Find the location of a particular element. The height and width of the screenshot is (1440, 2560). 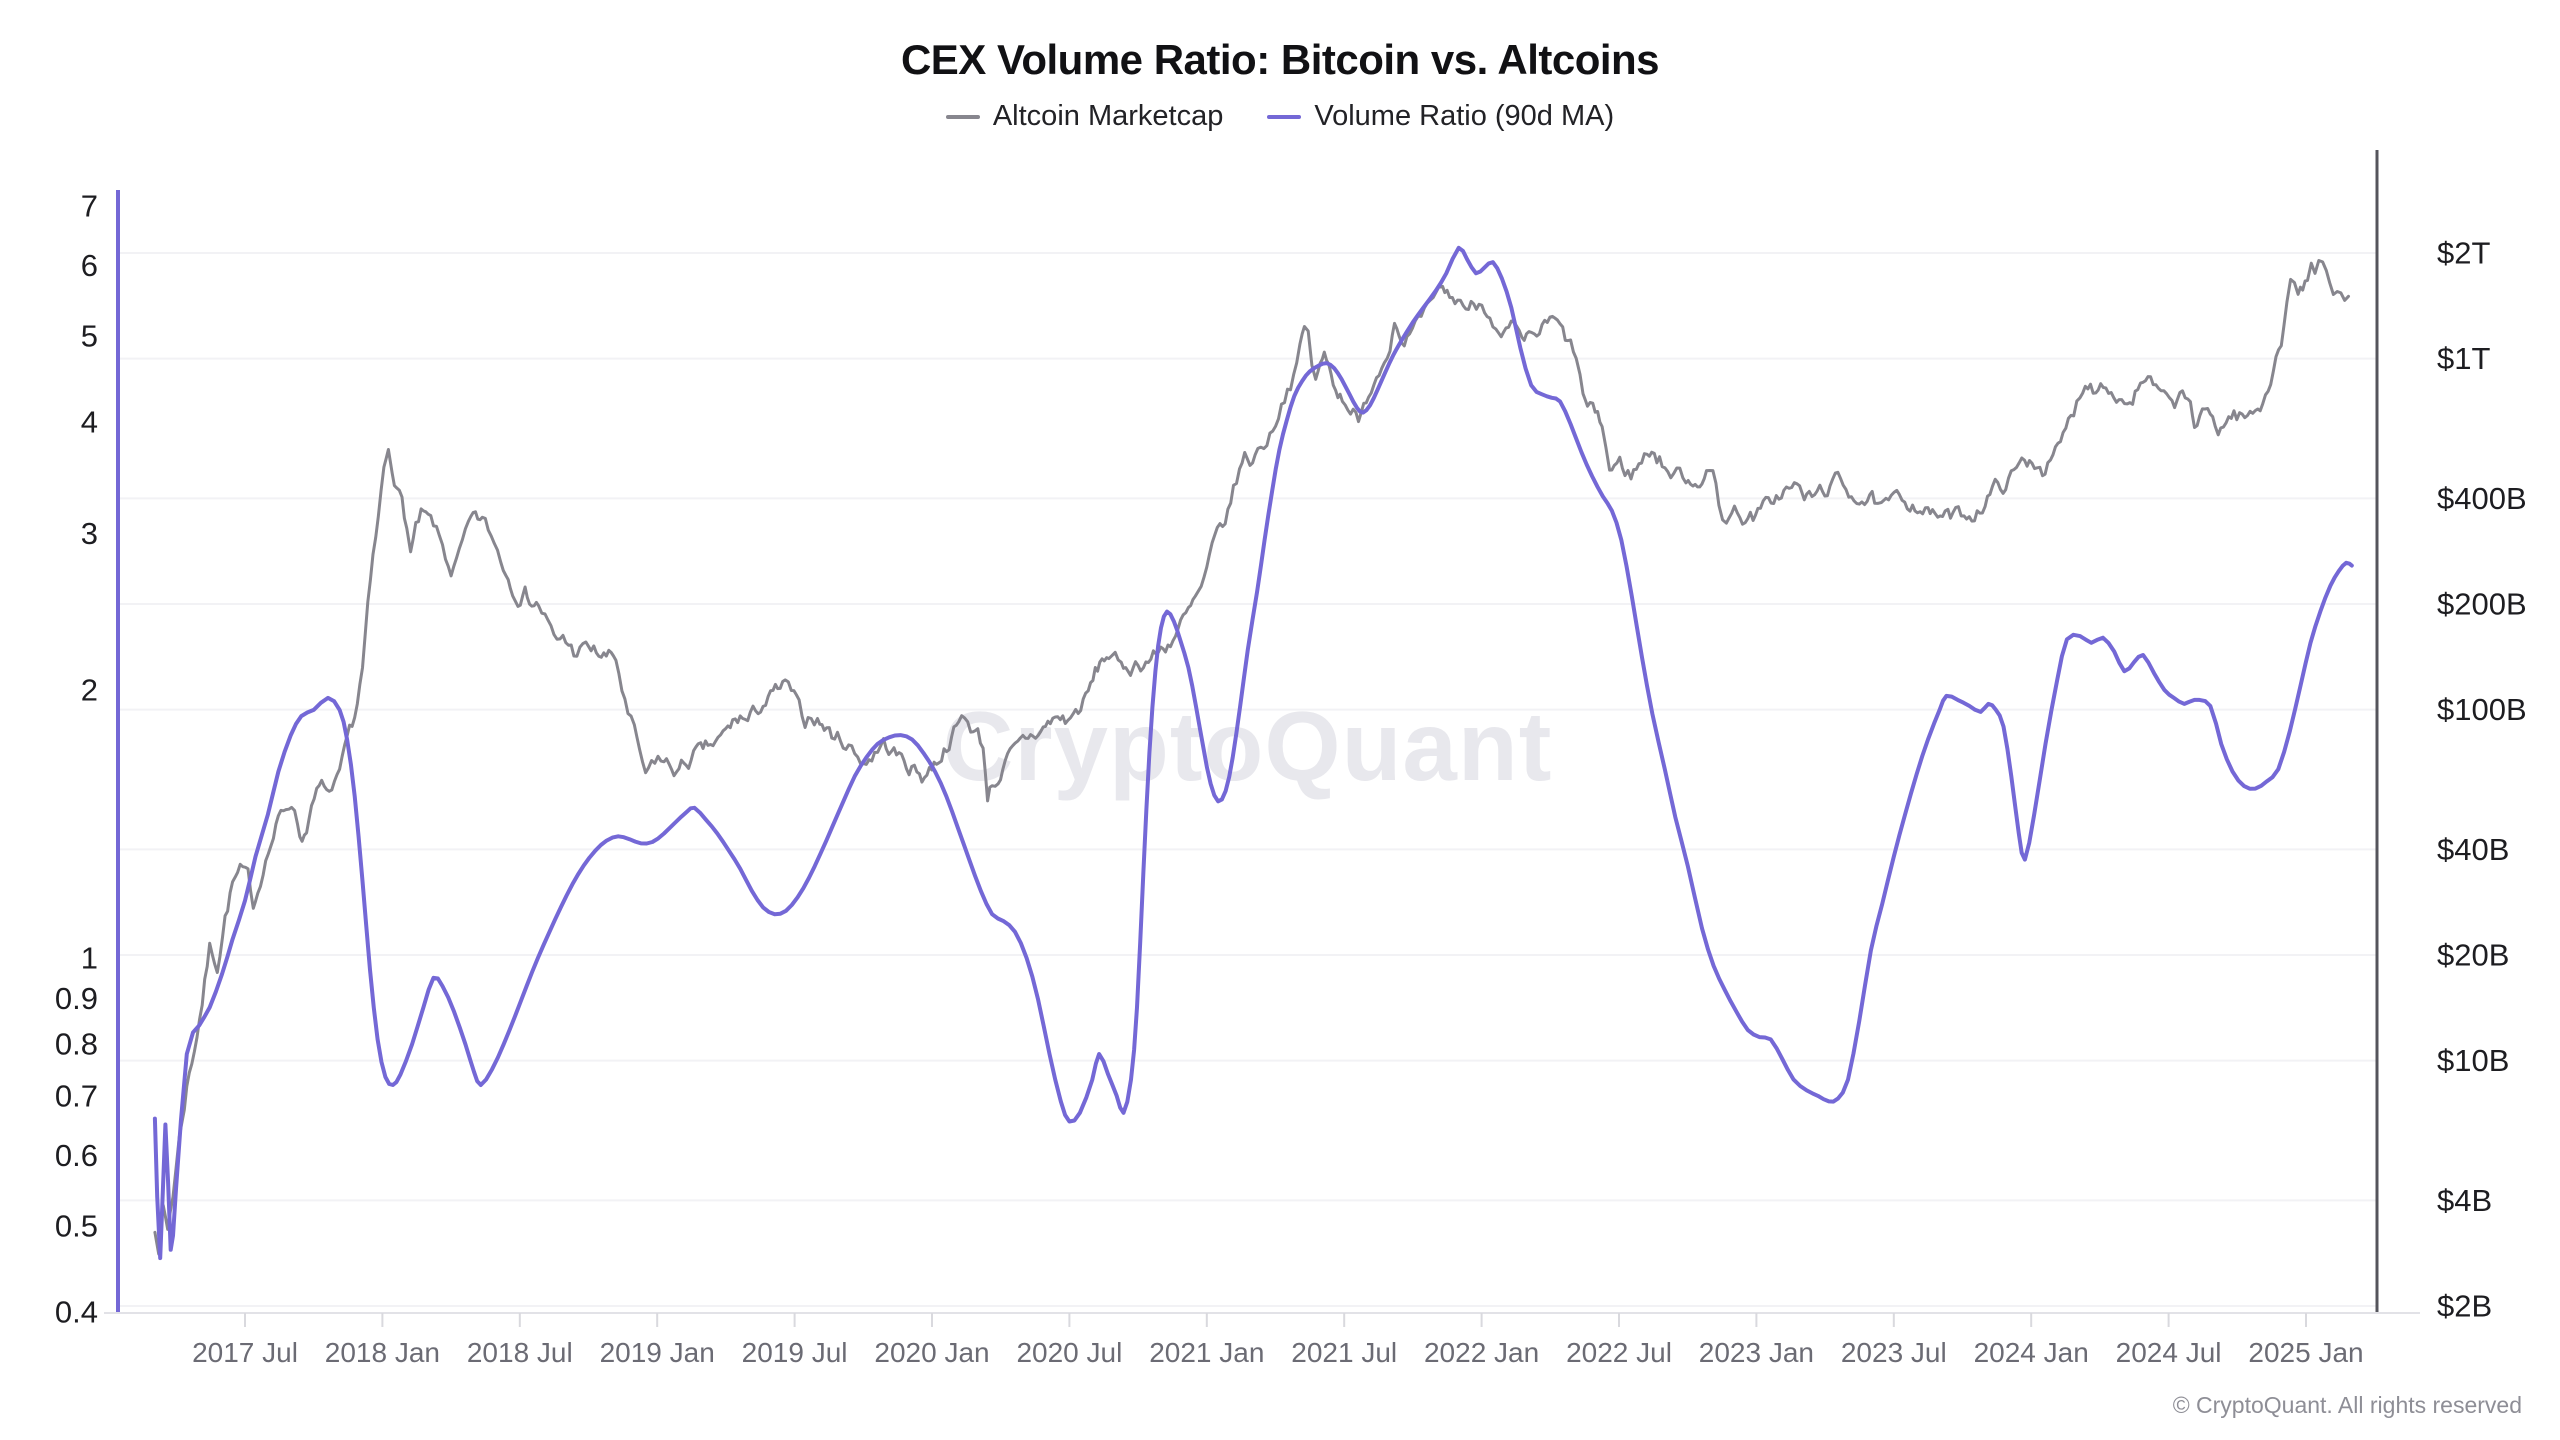

left-axis-tick-label: 2 is located at coordinates (89, 690).